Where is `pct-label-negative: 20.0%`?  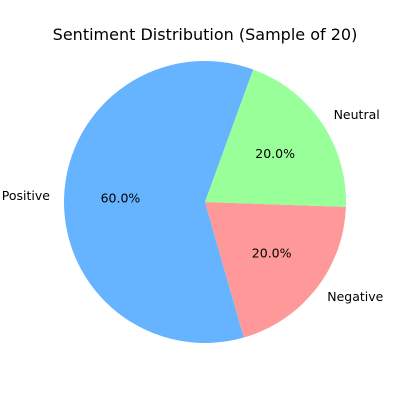
pct-label-negative: 20.0% is located at coordinates (272, 253).